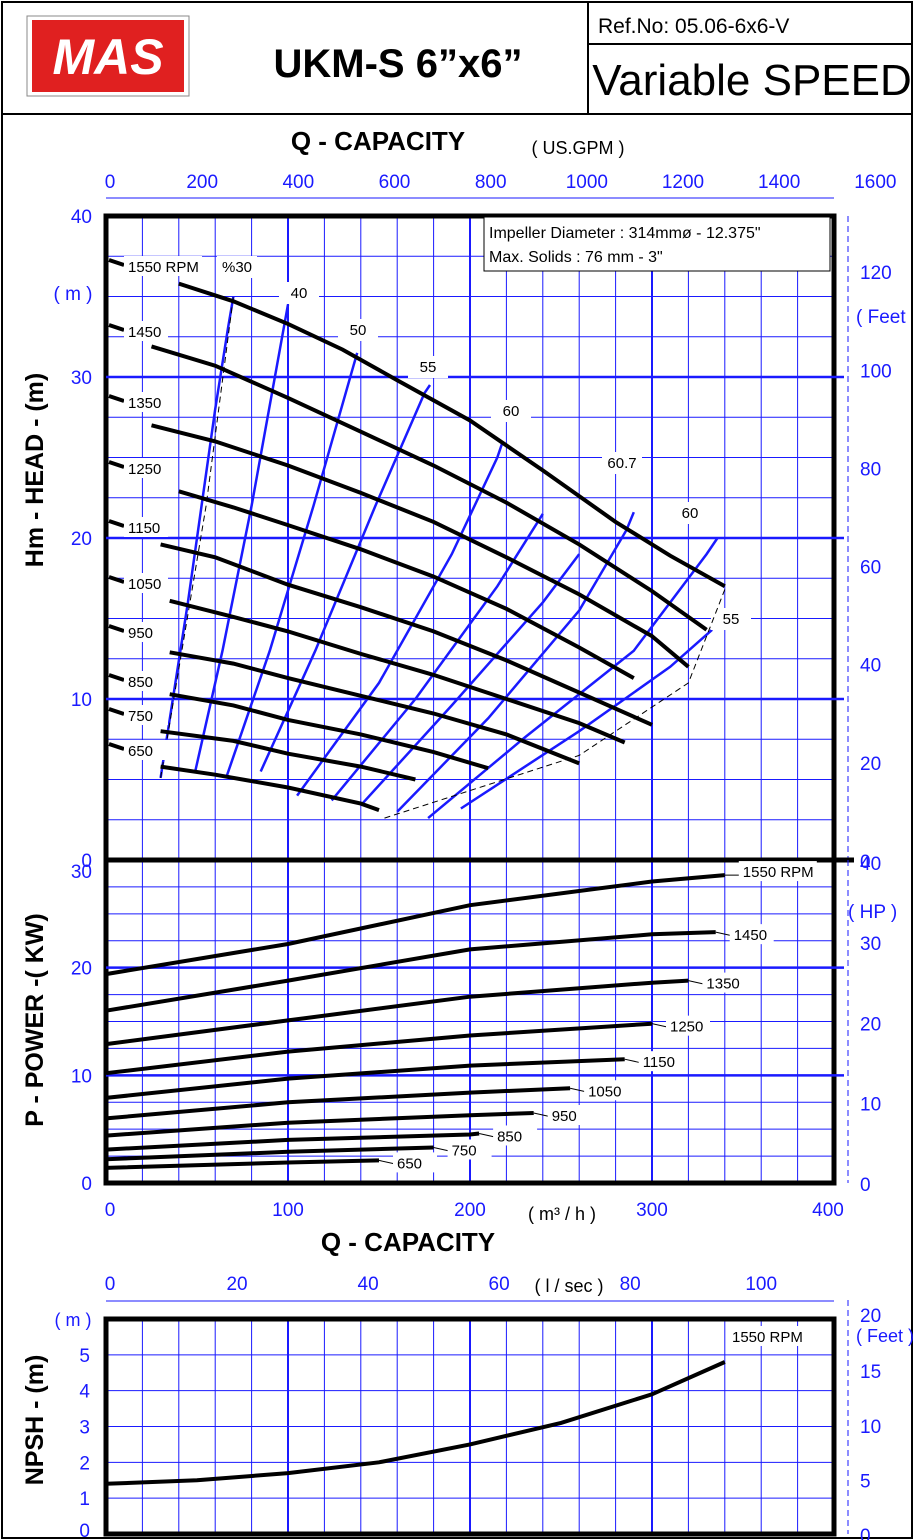  What do you see at coordinates (778, 872) in the screenshot?
I see `power-label: 1550 RPM` at bounding box center [778, 872].